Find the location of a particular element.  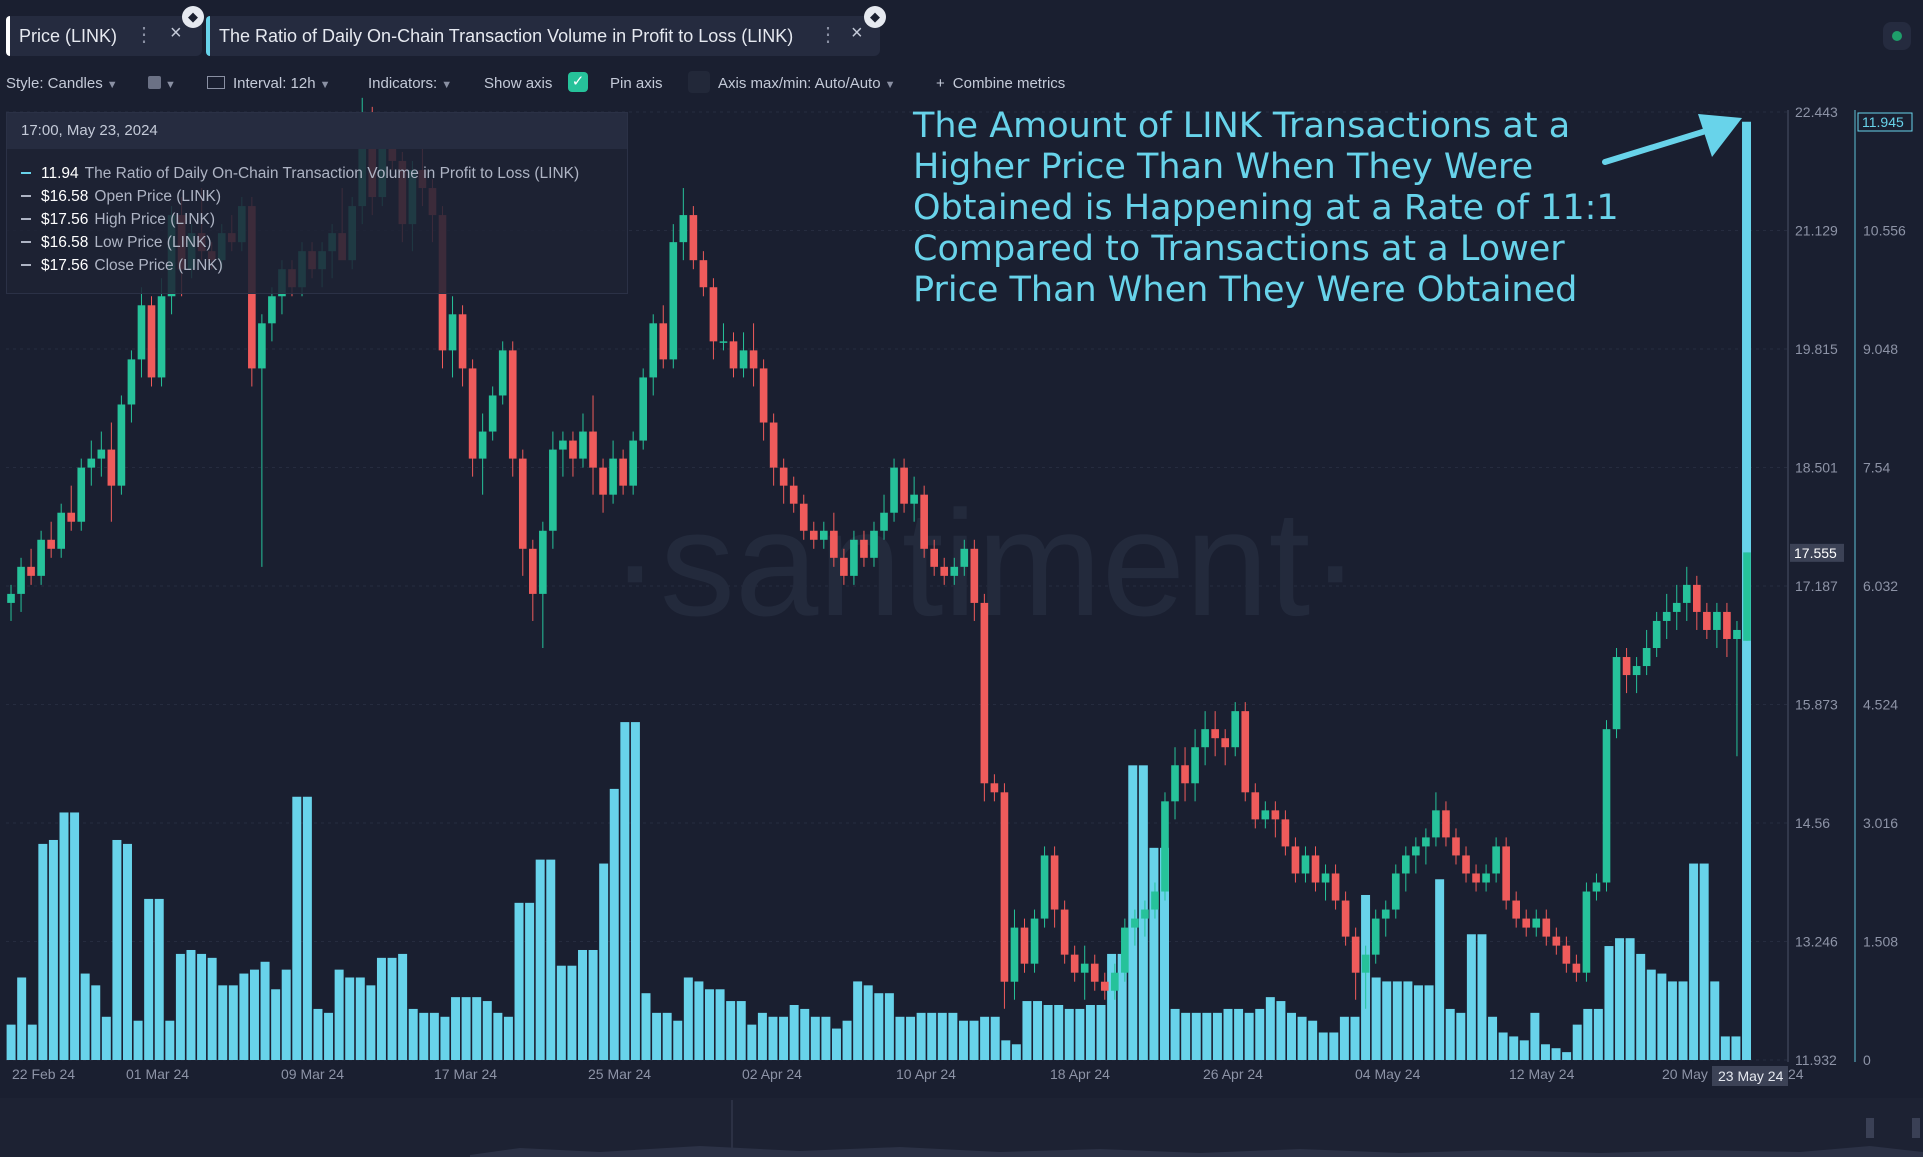

style-dropdown: Style: Candles ▼ is located at coordinates (62, 83).